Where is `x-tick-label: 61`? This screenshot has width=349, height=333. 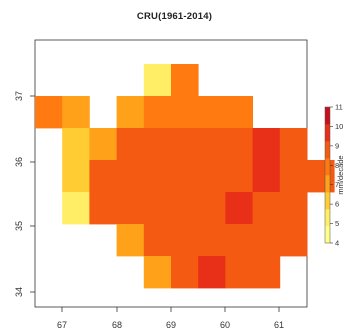
x-tick-label: 61 is located at coordinates (279, 325).